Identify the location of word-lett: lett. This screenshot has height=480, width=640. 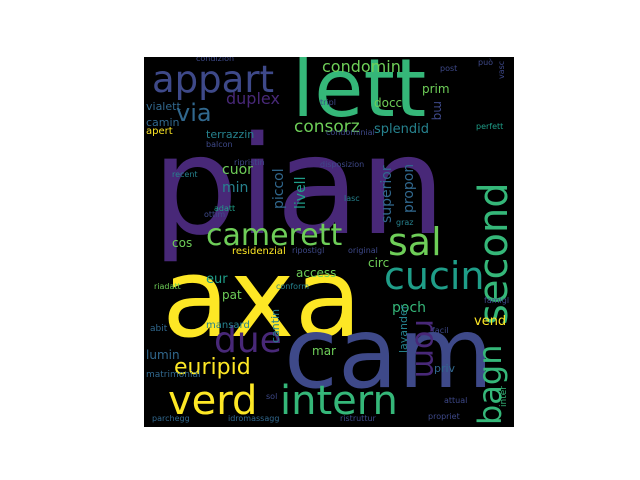
(359, 96).